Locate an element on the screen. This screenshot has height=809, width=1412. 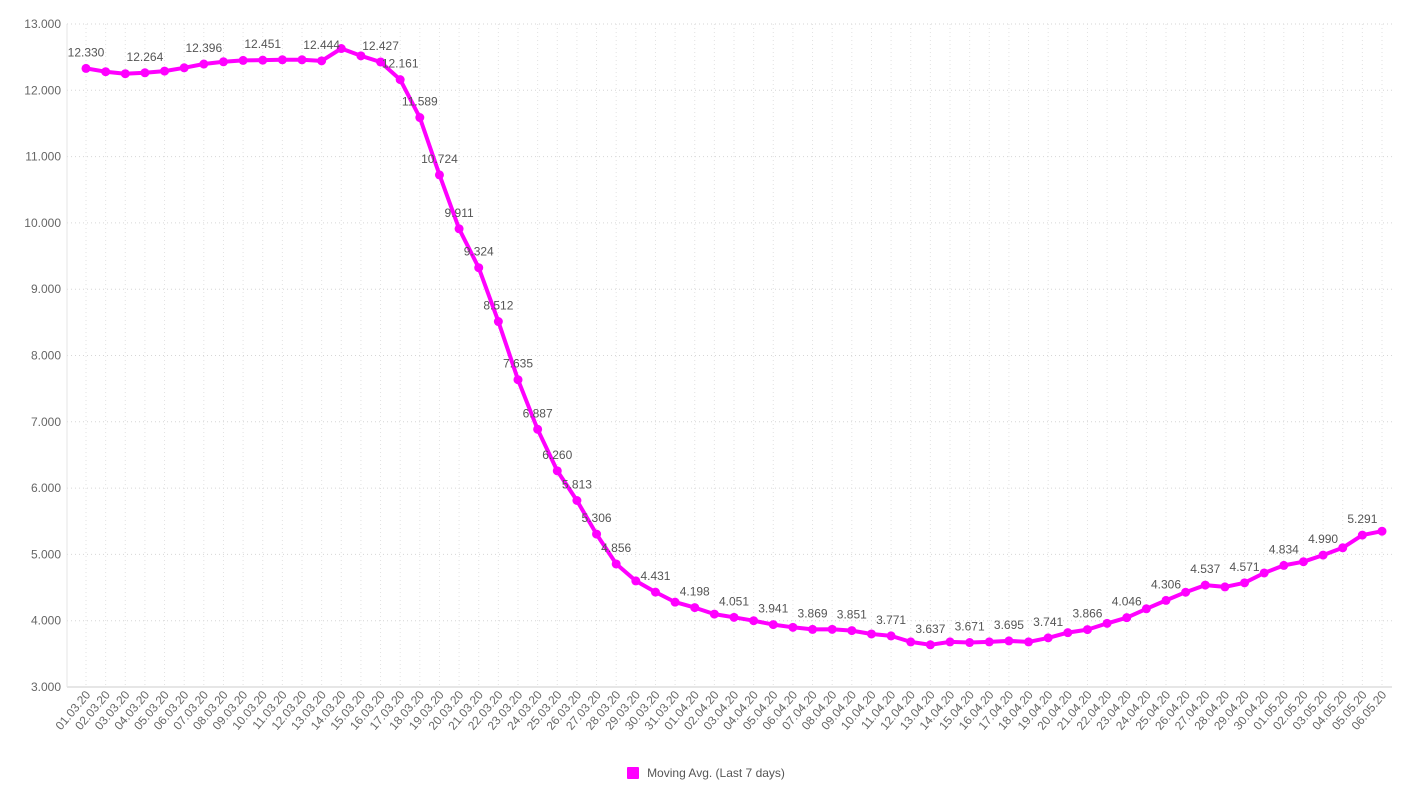
y-tick-label: 12.000 is located at coordinates (42, 90).